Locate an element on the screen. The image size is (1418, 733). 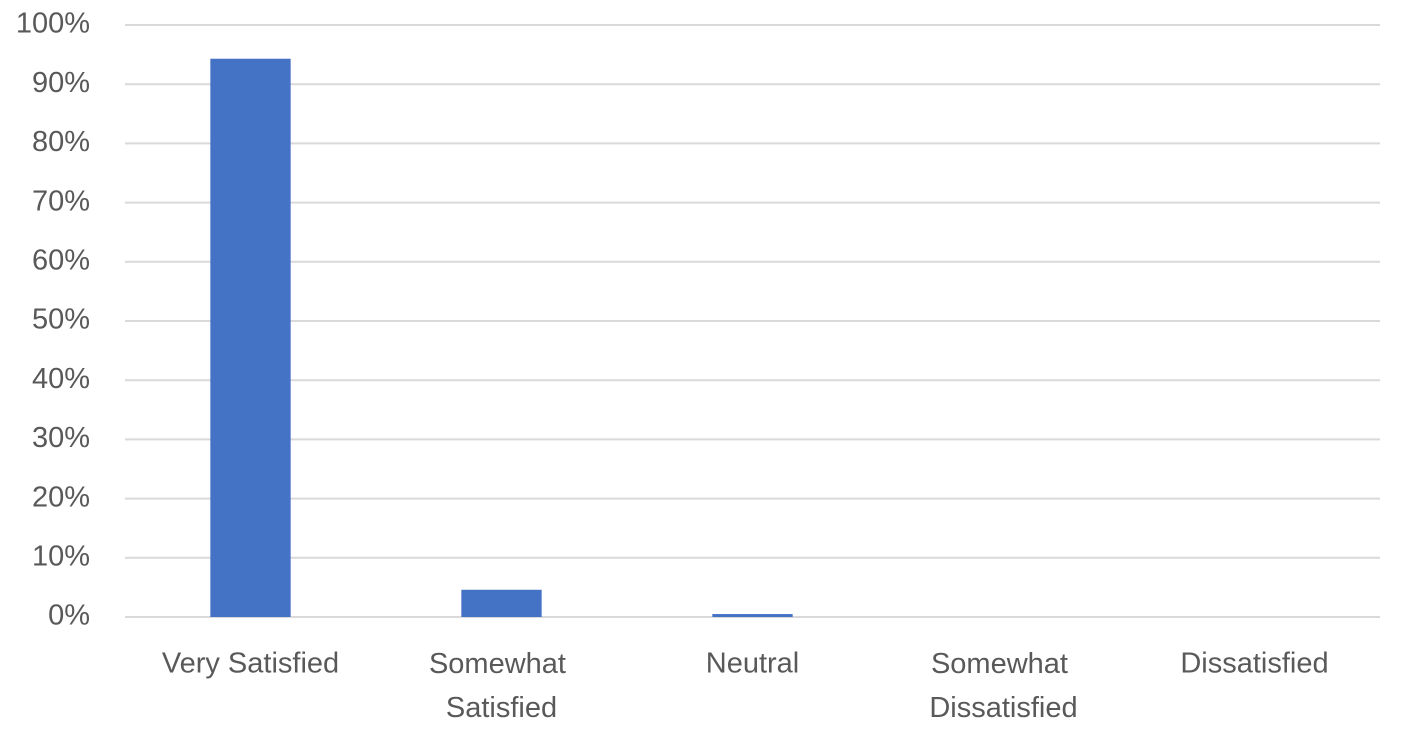
x-tick-label: Very Satisfied is located at coordinates (250, 664).